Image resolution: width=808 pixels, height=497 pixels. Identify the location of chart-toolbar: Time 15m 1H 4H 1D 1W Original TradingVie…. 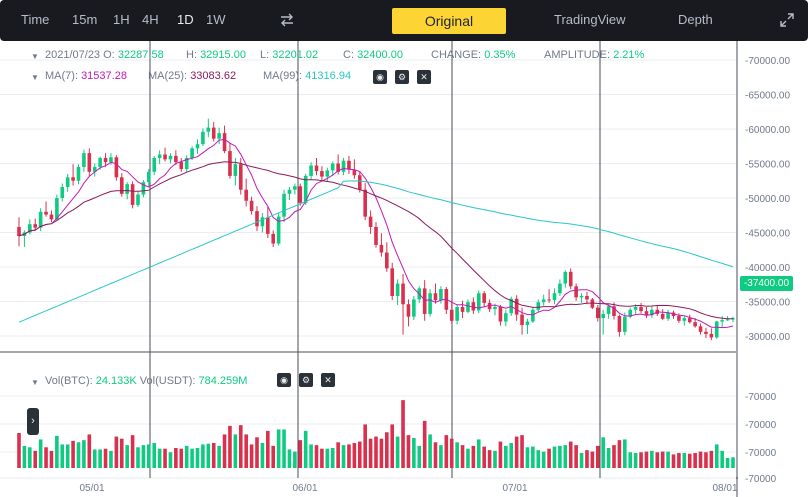
(404, 20).